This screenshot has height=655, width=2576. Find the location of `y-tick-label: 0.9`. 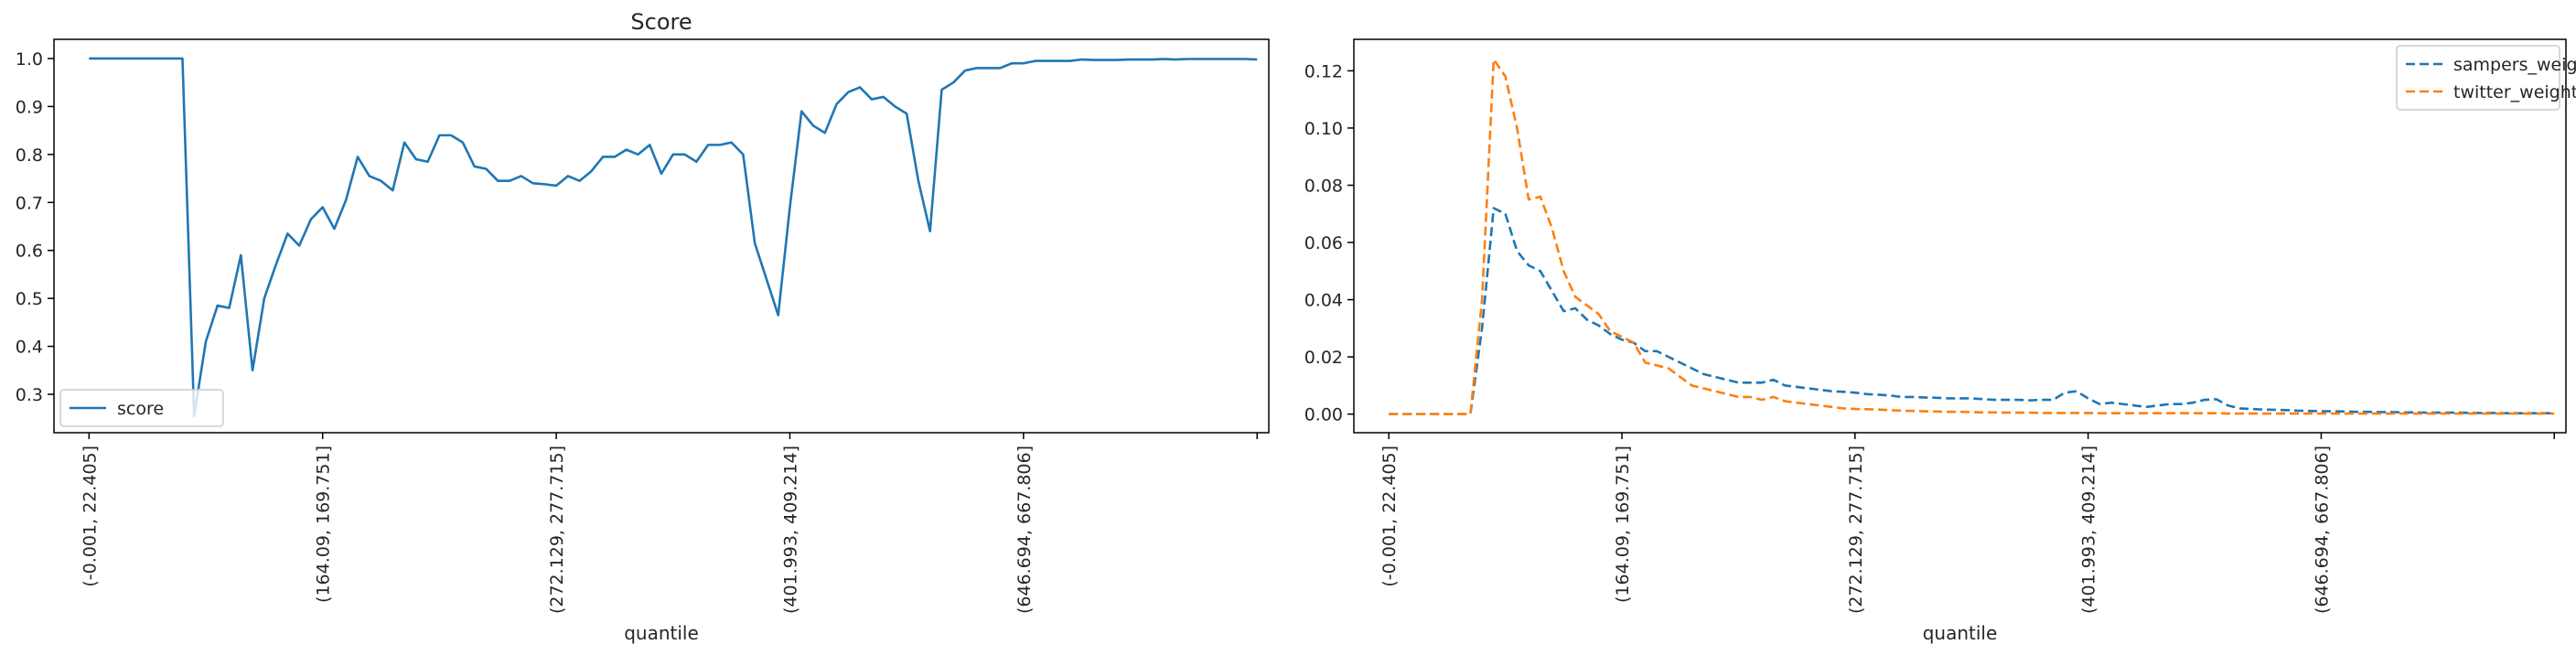

y-tick-label: 0.9 is located at coordinates (30, 107).